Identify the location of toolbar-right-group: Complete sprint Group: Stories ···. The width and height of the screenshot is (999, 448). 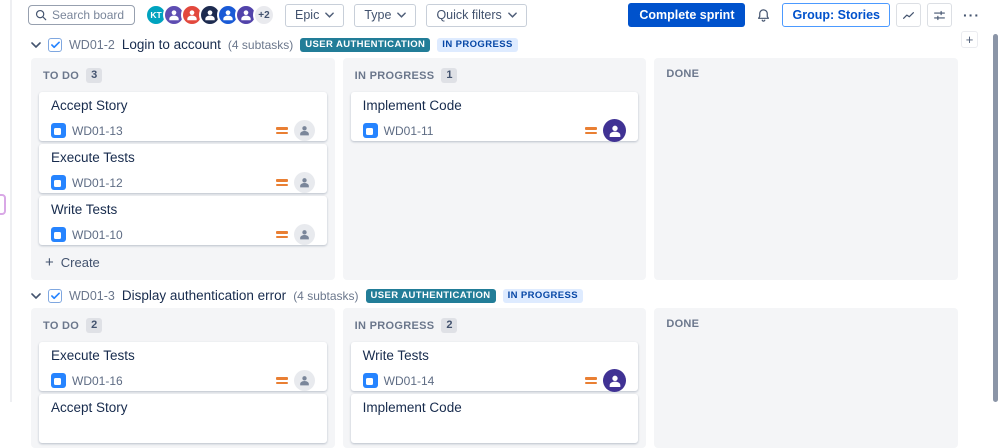
(806, 15).